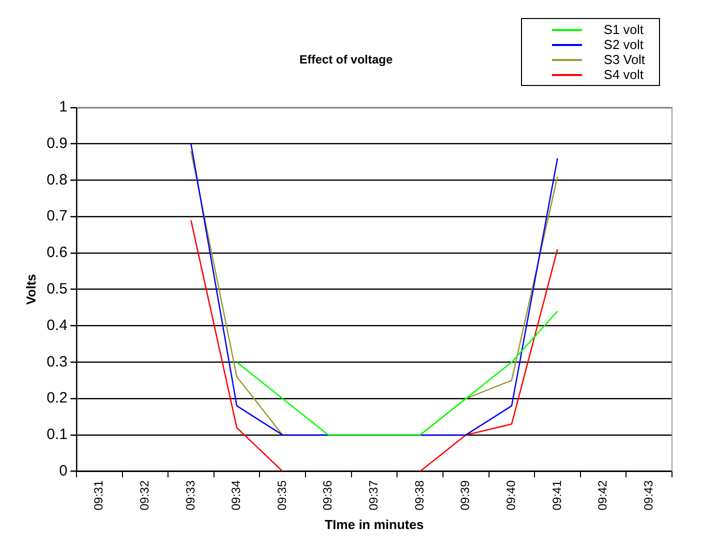  I want to click on y-tick-label: 0.1, so click(57, 435).